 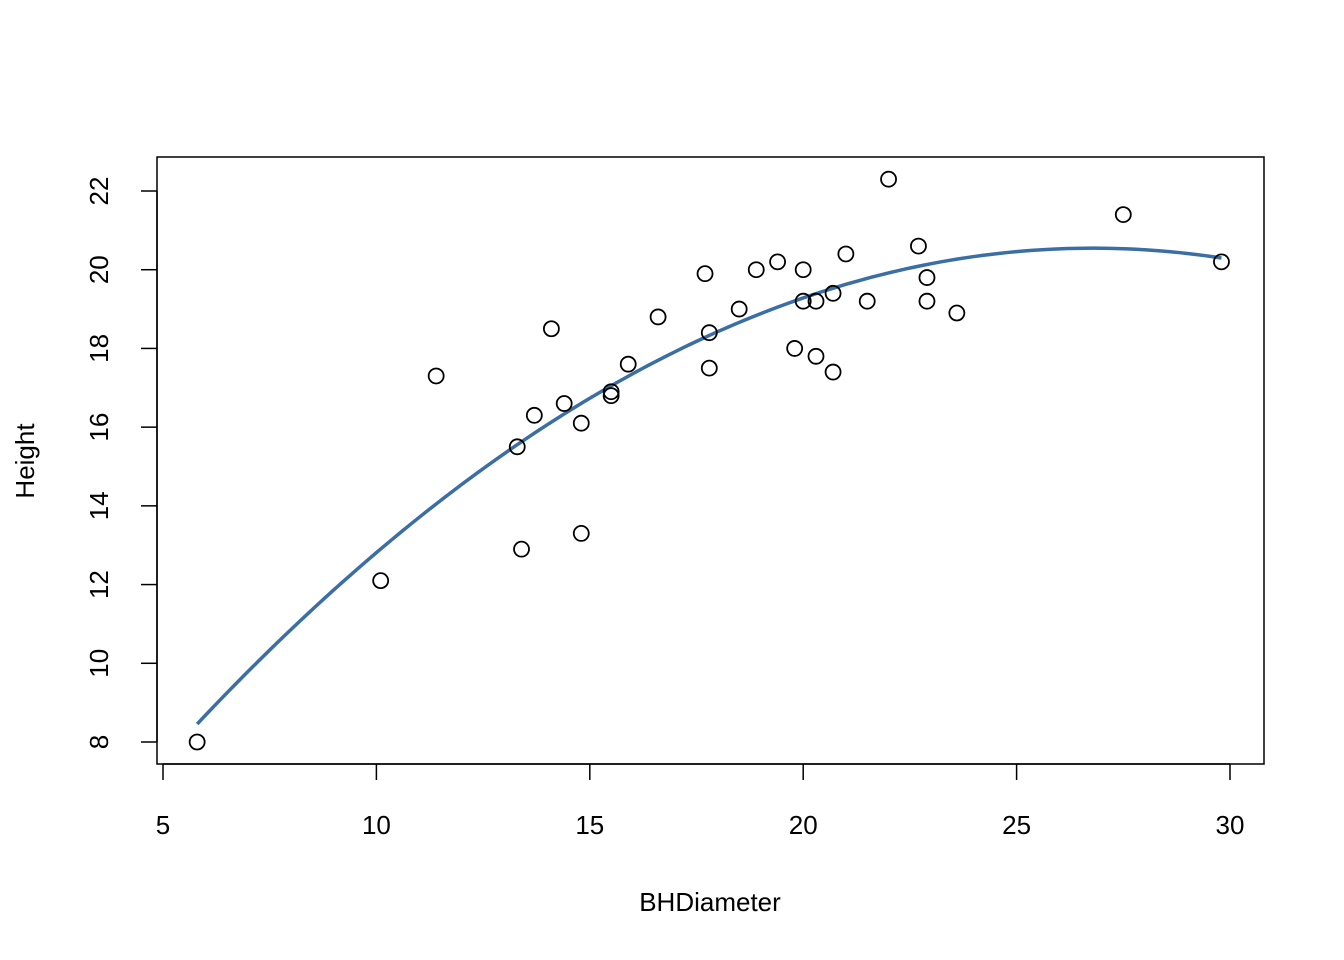 What do you see at coordinates (99, 663) in the screenshot?
I see `y-tick-label: 10` at bounding box center [99, 663].